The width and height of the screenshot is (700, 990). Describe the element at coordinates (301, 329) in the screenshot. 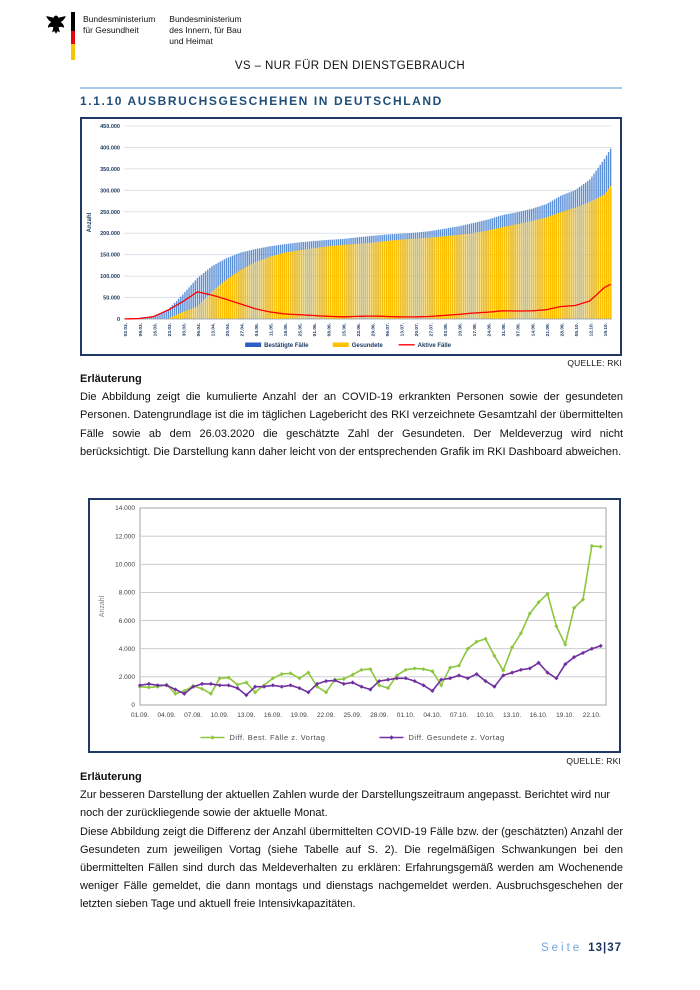

I see `svg-text: 25.05.` at that location.